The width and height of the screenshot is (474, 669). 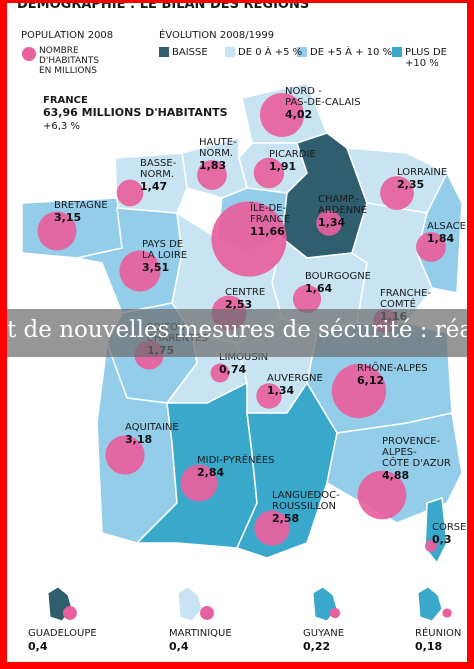 I want to click on region-name: BOURGOGNE, so click(x=338, y=276).